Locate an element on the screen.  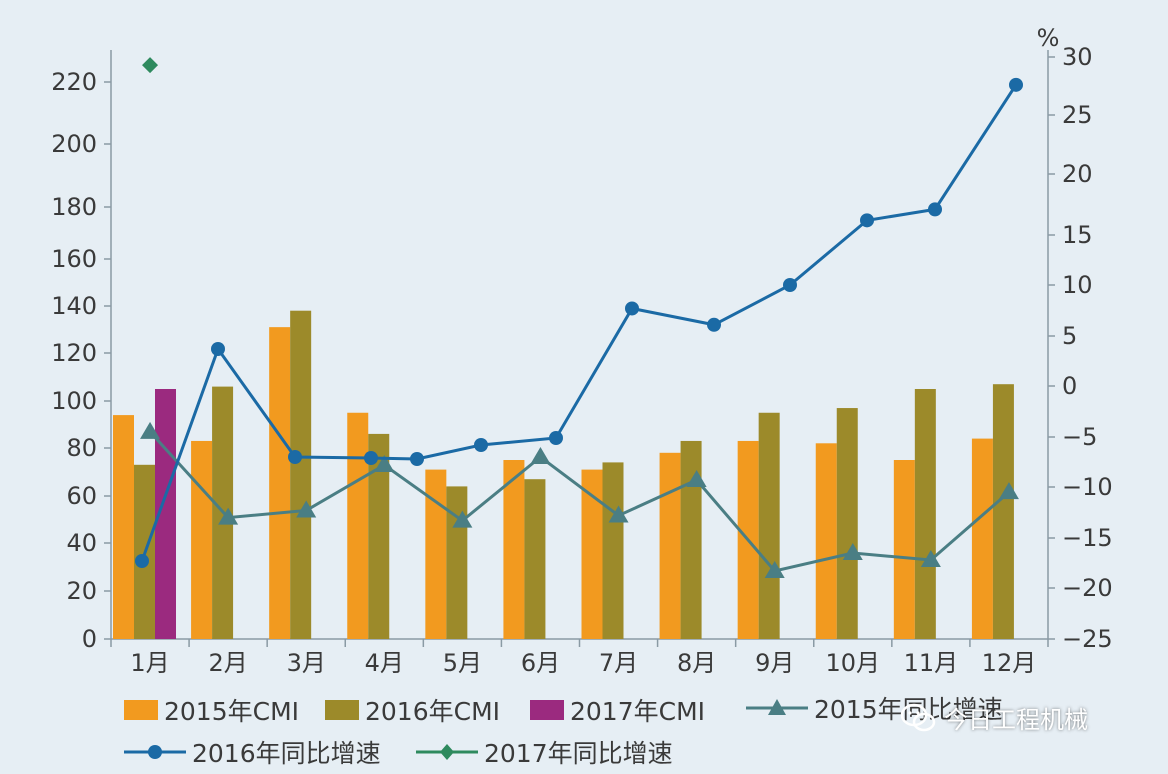
x-tick-label: 10月 is located at coordinates (853, 663).